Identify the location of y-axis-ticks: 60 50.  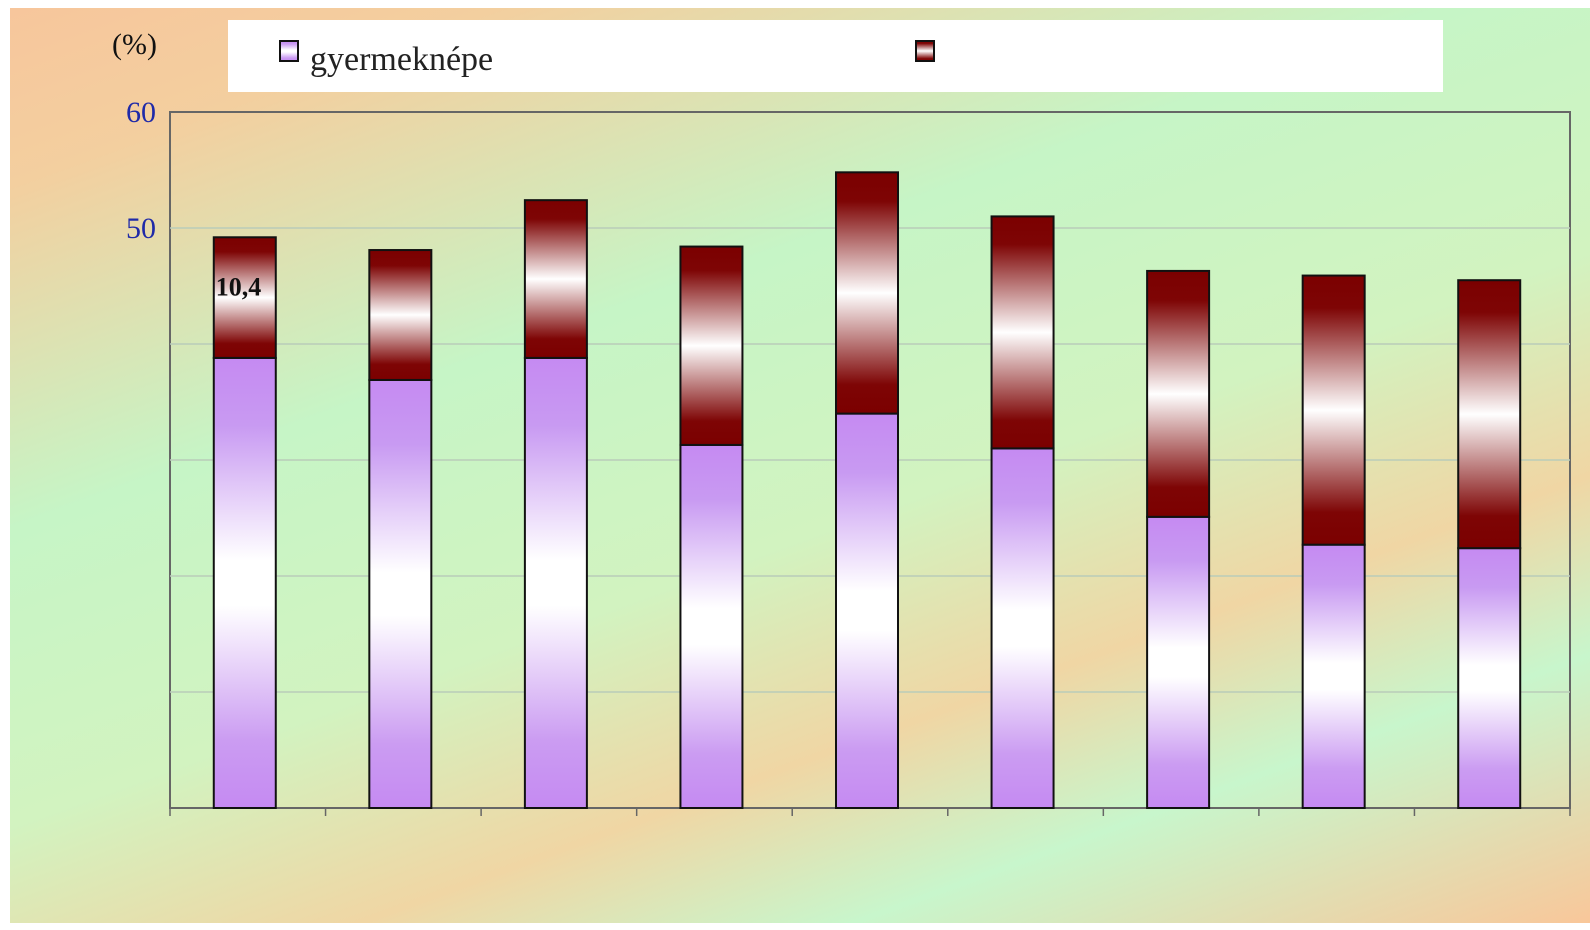
(141, 170).